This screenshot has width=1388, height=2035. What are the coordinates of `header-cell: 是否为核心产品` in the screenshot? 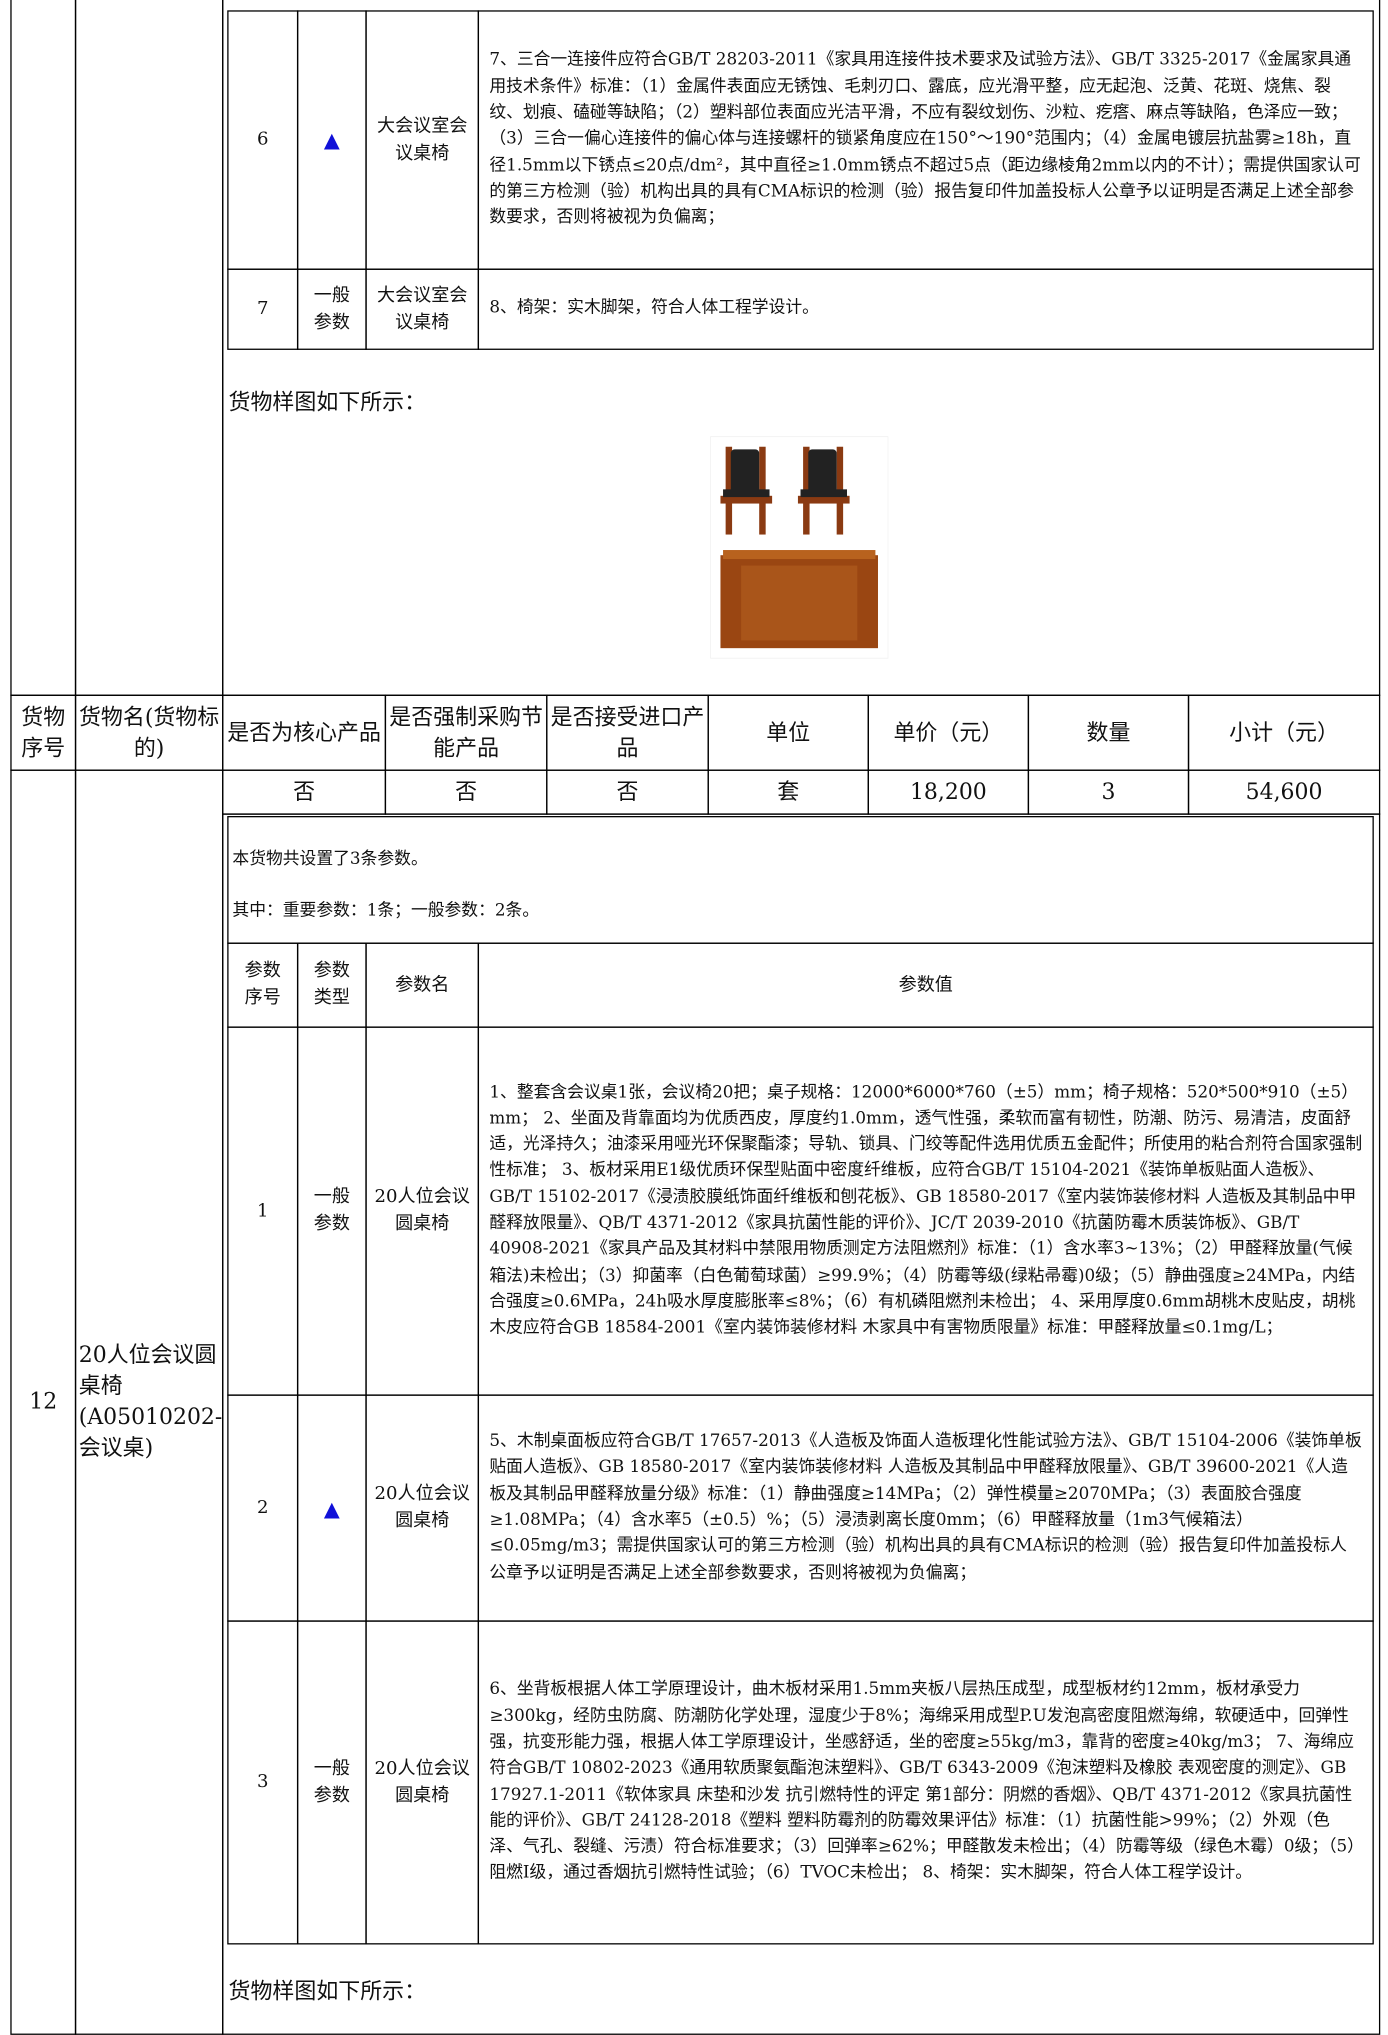 It's located at (304, 732).